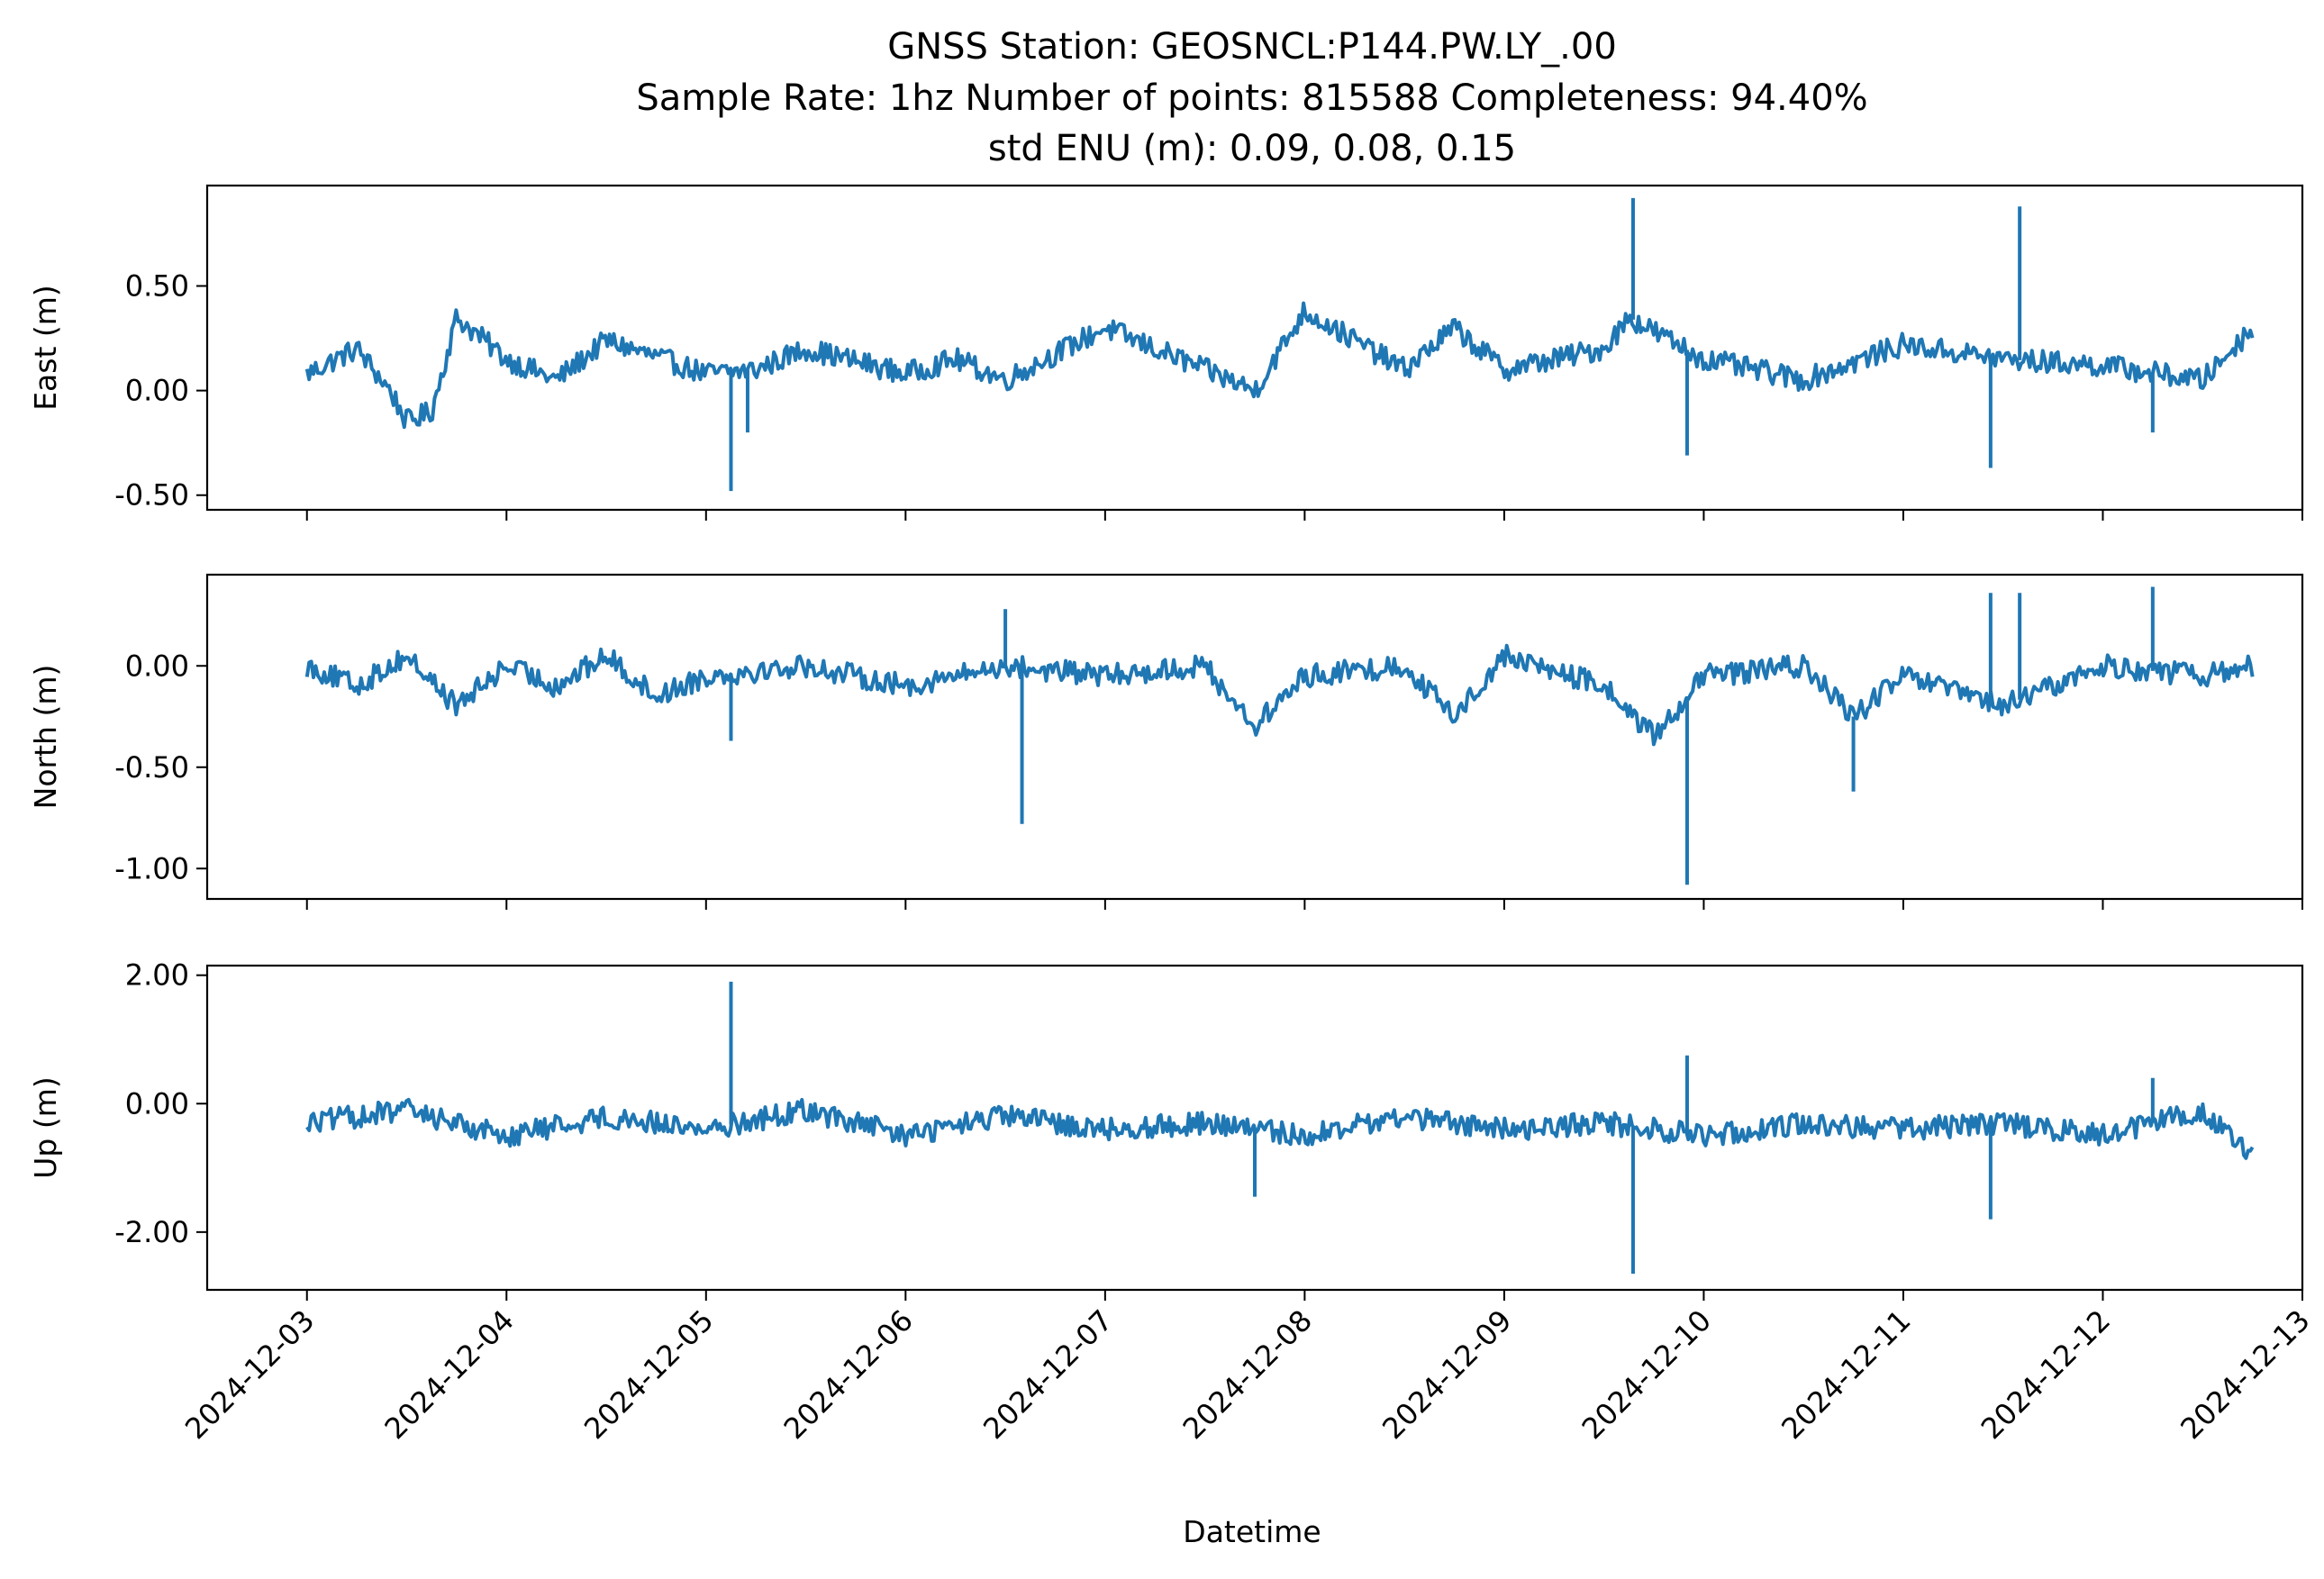 The width and height of the screenshot is (2324, 1579). Describe the element at coordinates (2245, 1374) in the screenshot. I see `x-tick-label: 2024-12-13` at that location.